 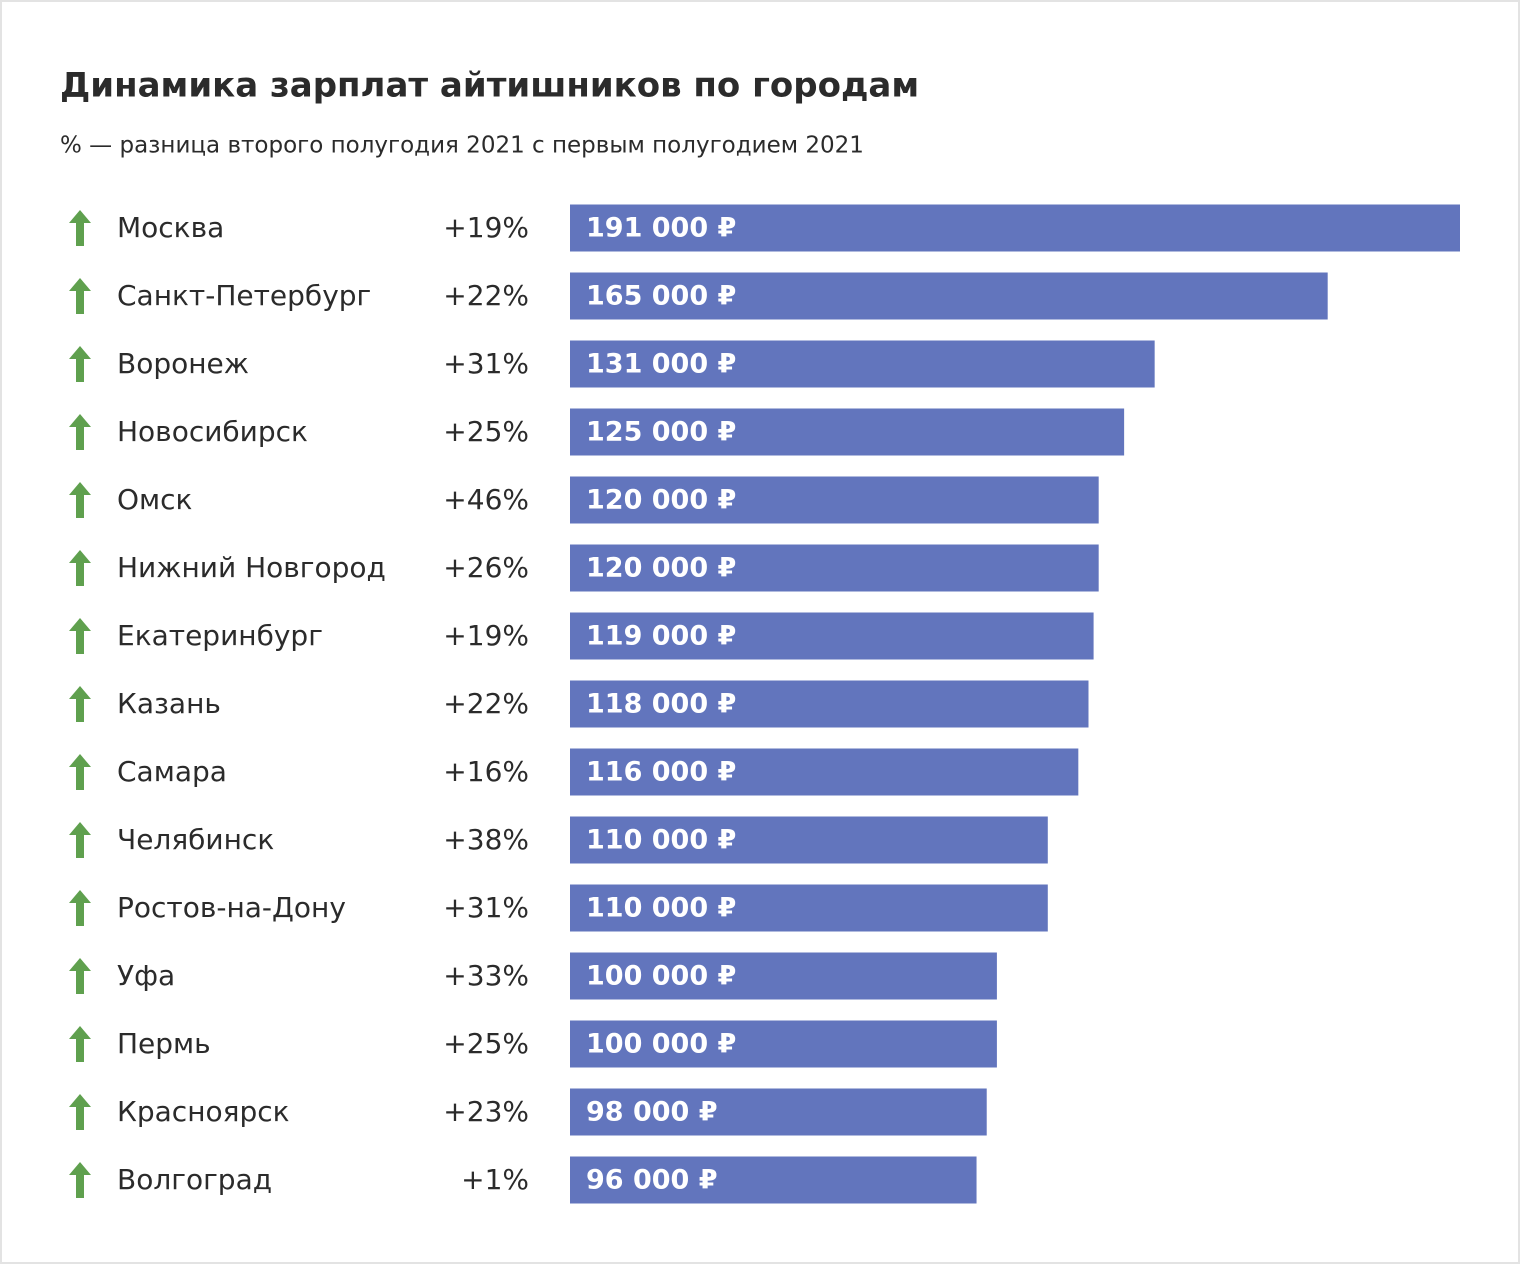 What do you see at coordinates (172, 771) in the screenshot?
I see `city-label: Самара` at bounding box center [172, 771].